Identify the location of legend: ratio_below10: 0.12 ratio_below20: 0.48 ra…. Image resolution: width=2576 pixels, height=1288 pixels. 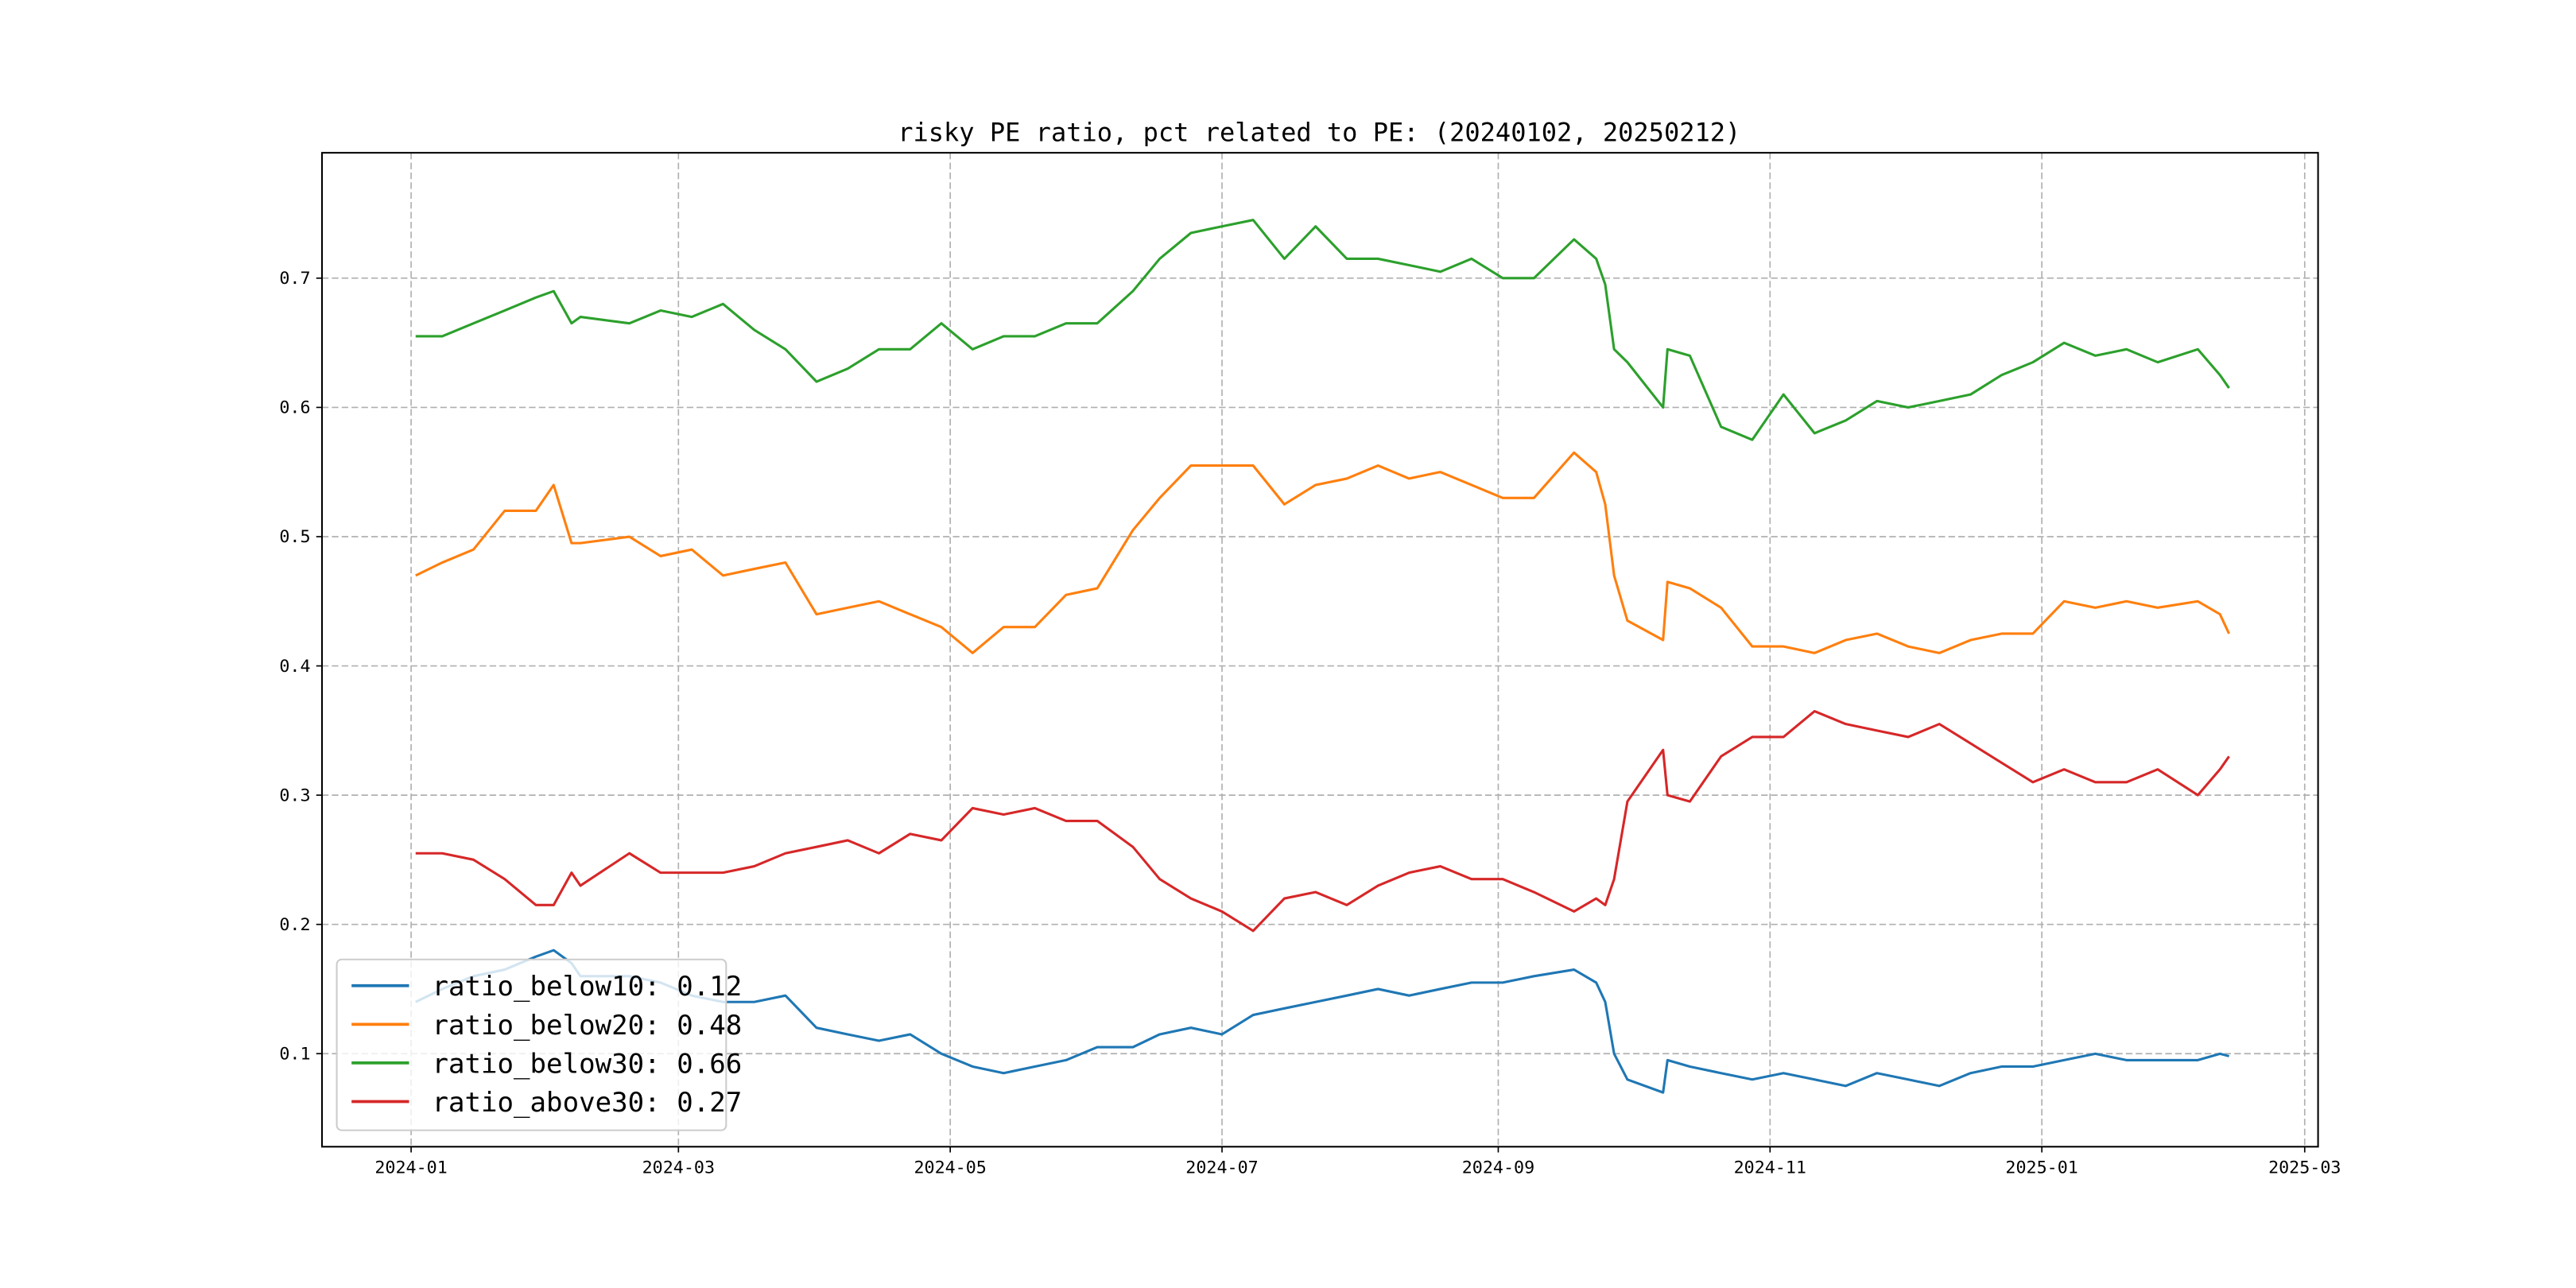
(539, 1044).